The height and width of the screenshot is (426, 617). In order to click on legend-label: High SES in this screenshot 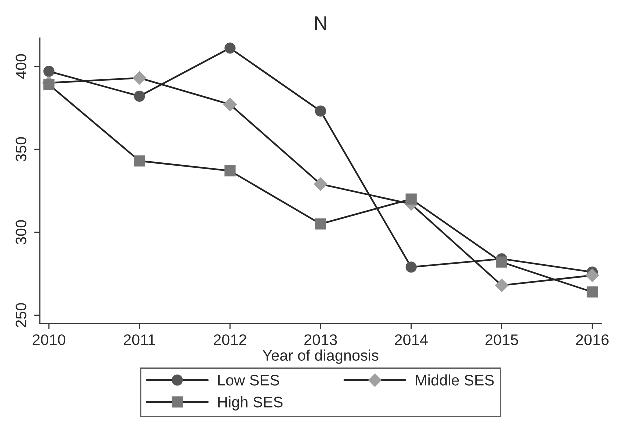, I will do `click(250, 403)`.